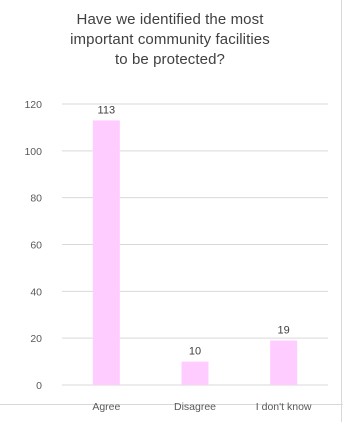 The image size is (343, 422). What do you see at coordinates (33, 152) in the screenshot?
I see `y-tick-label-100: 100` at bounding box center [33, 152].